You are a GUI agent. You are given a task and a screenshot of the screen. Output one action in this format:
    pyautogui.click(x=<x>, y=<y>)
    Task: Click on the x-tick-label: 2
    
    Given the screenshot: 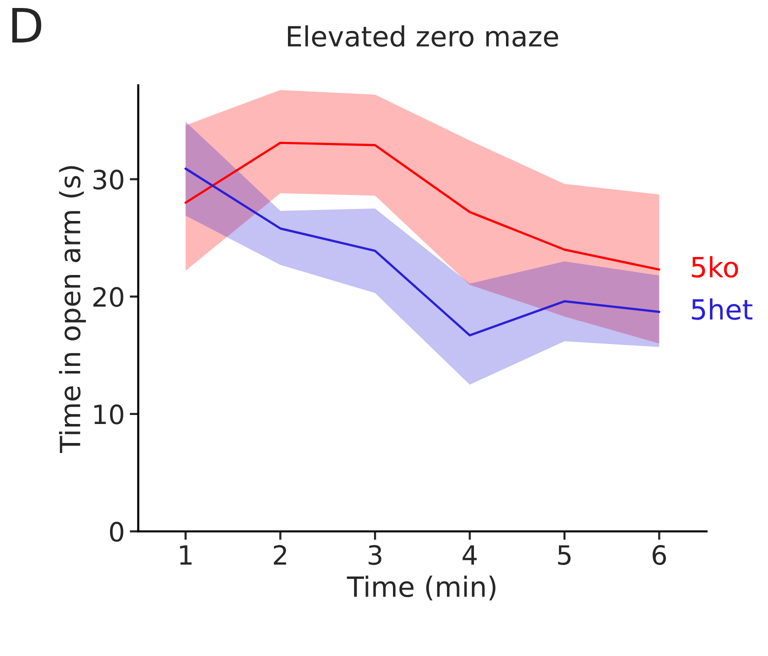 What is the action you would take?
    pyautogui.click(x=280, y=555)
    